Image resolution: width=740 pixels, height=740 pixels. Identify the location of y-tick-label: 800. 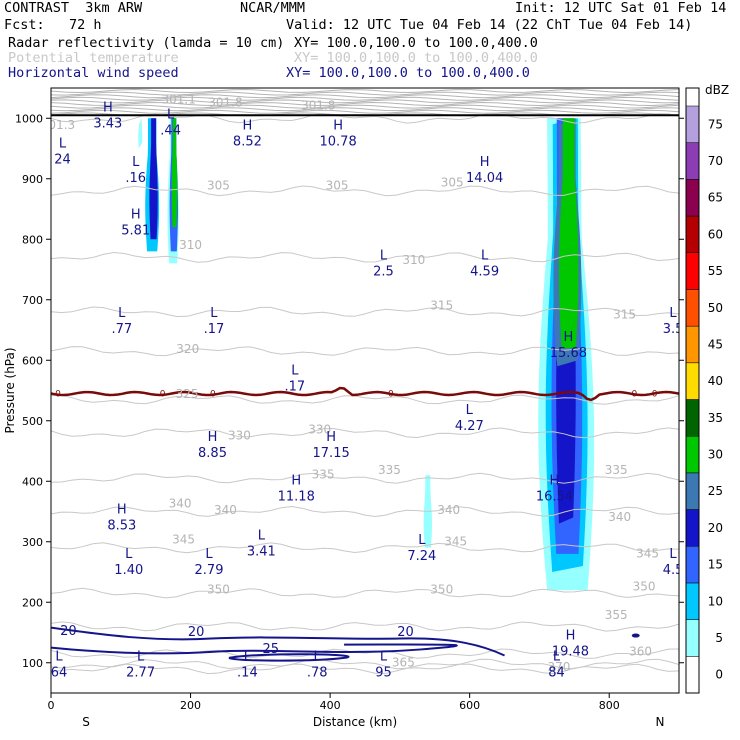
(32, 239).